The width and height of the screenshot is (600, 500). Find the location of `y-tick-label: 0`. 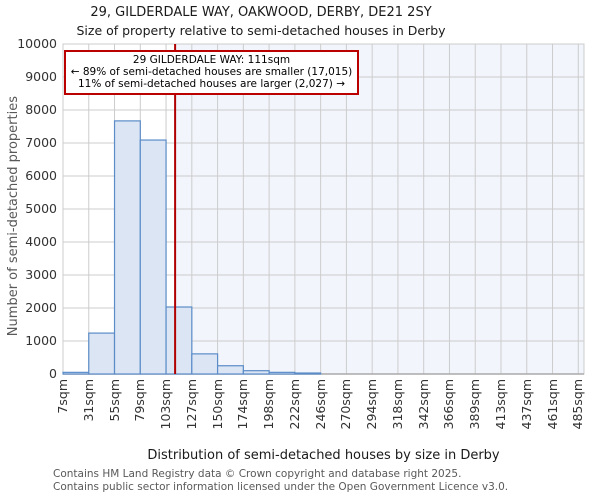

y-tick-label: 0 is located at coordinates (53, 373).